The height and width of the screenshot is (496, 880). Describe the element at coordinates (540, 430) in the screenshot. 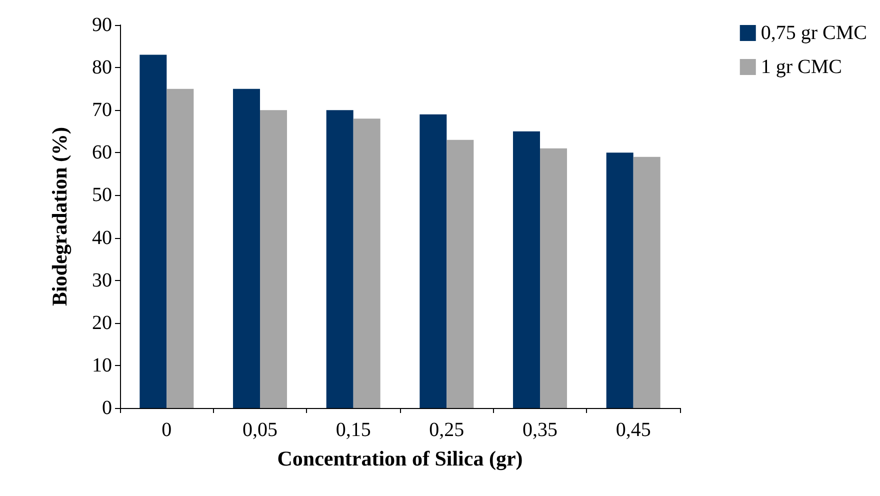

I see `x-tick-label: 0,35` at that location.